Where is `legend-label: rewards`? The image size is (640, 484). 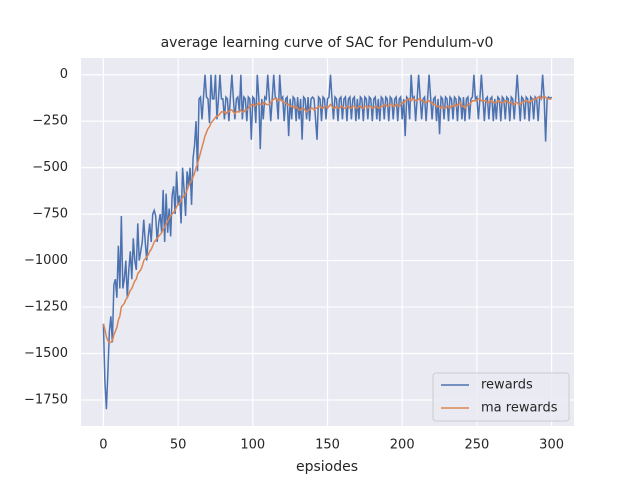 legend-label: rewards is located at coordinates (507, 385).